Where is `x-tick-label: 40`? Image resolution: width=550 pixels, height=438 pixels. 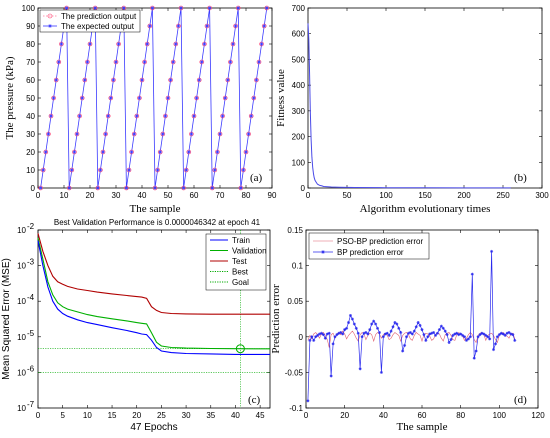
x-tick-label: 40 is located at coordinates (142, 195).